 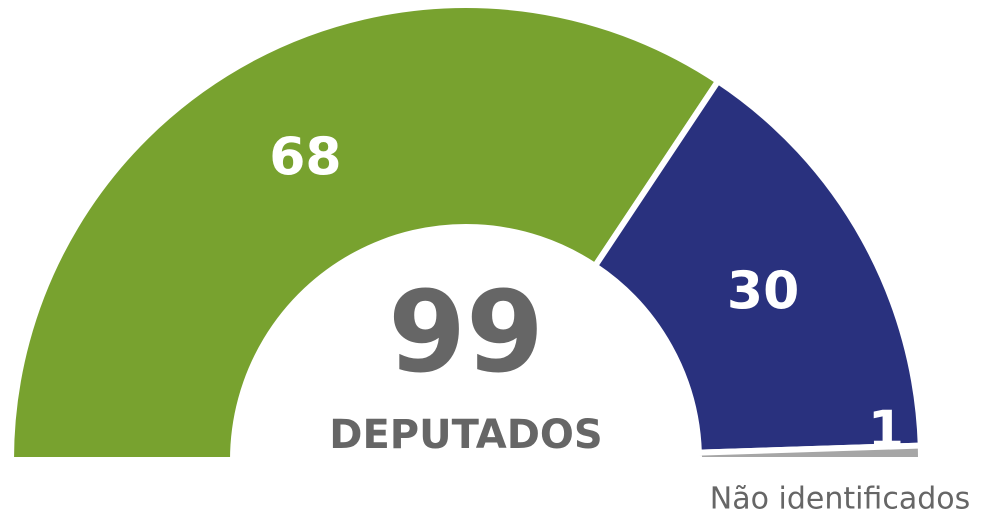 What do you see at coordinates (305, 157) in the screenshot?
I see `value-label: 68` at bounding box center [305, 157].